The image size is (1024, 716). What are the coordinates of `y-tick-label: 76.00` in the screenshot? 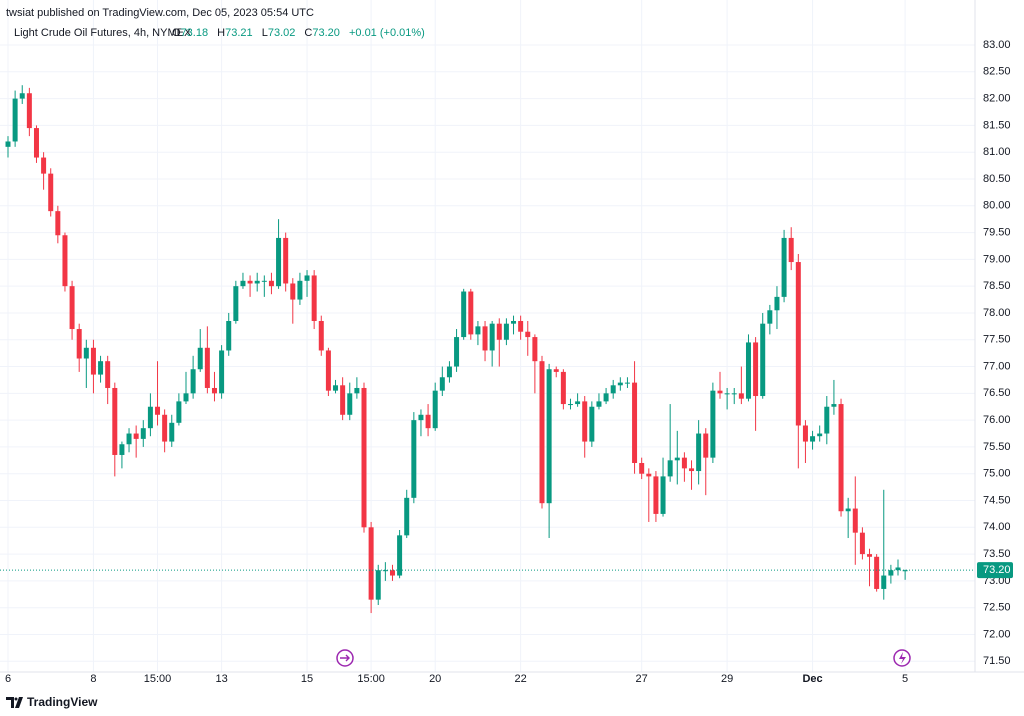 It's located at (997, 420).